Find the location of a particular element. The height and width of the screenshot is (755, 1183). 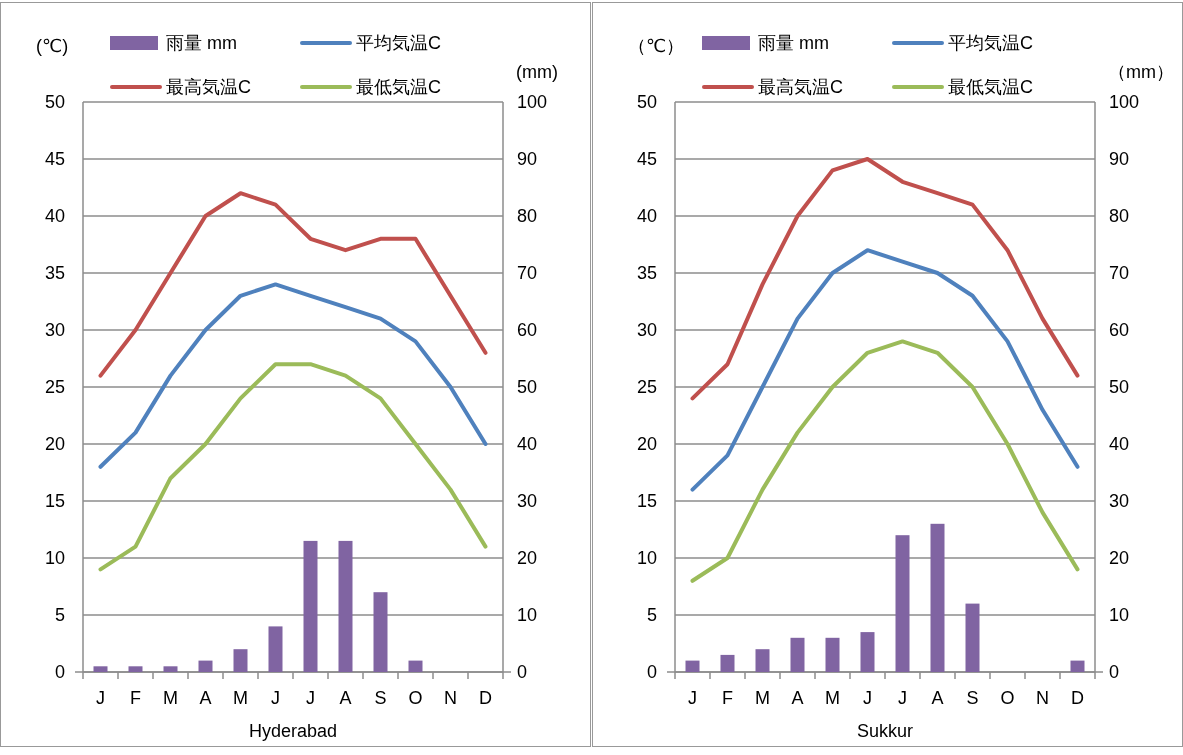

y2-tick-label: 20 is located at coordinates (527, 558).